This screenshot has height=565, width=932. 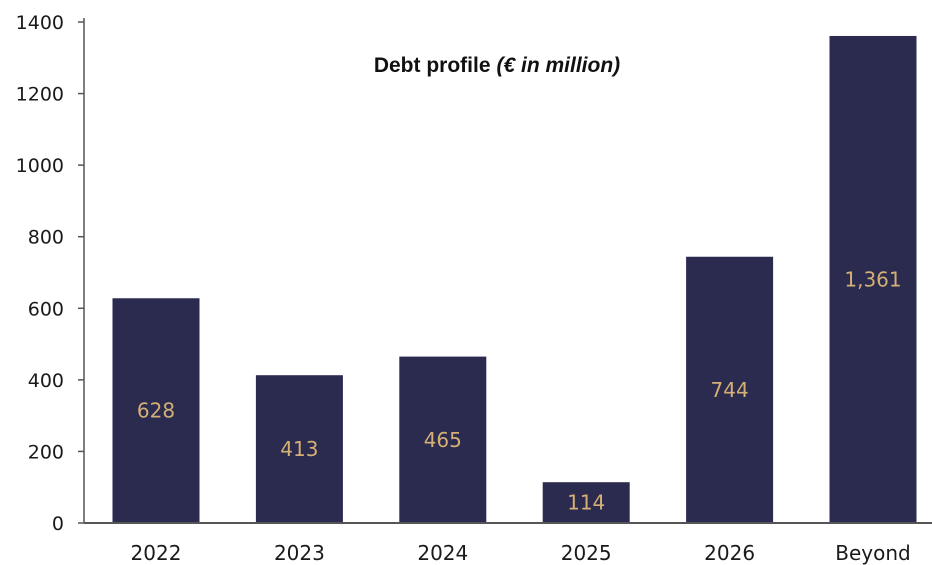 I want to click on x-tick-label-2022: 2022, so click(x=156, y=553).